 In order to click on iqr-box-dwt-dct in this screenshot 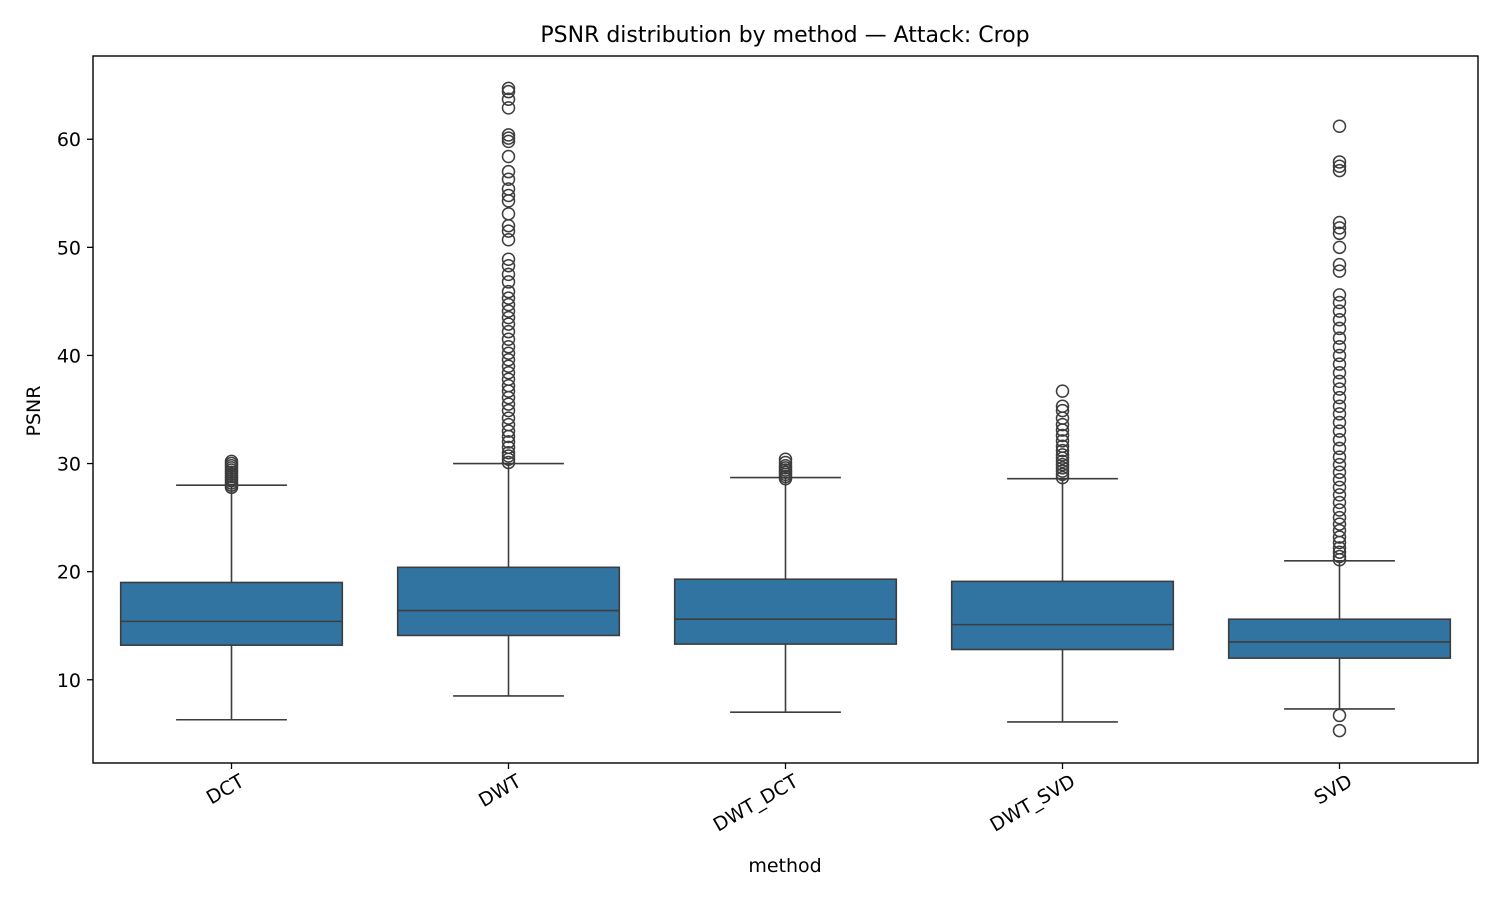, I will do `click(785, 611)`.